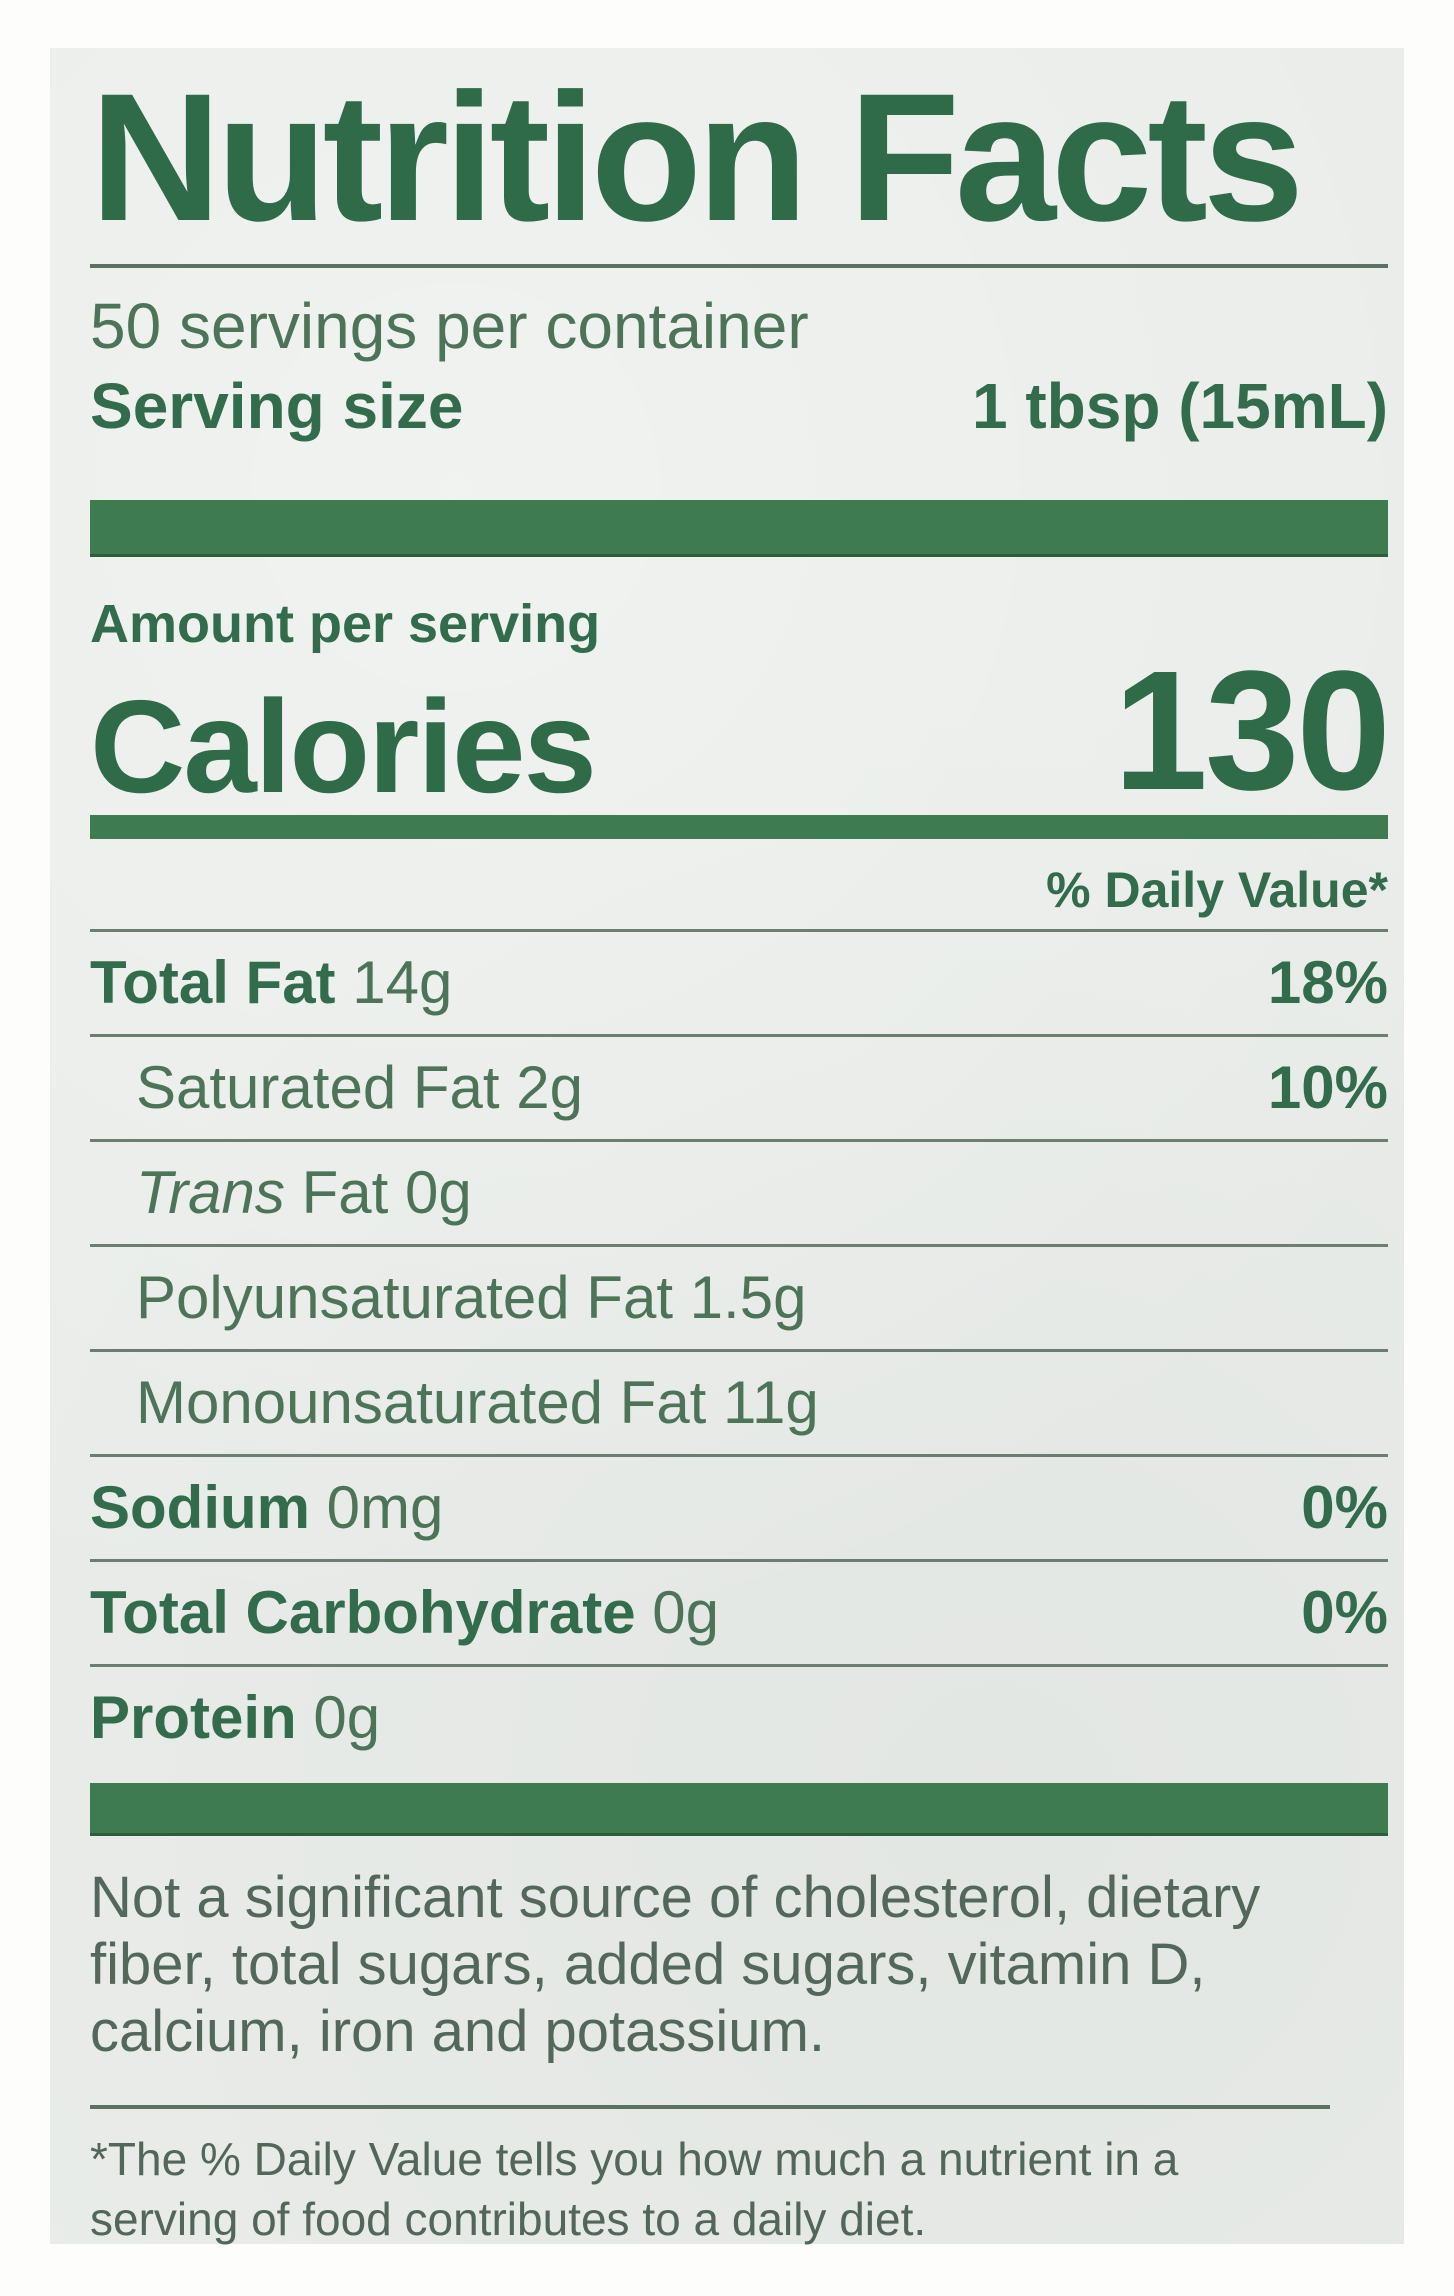 The image size is (1454, 2296). I want to click on nutrient-row-total-fat: Total Fat 14g 18%, so click(739, 981).